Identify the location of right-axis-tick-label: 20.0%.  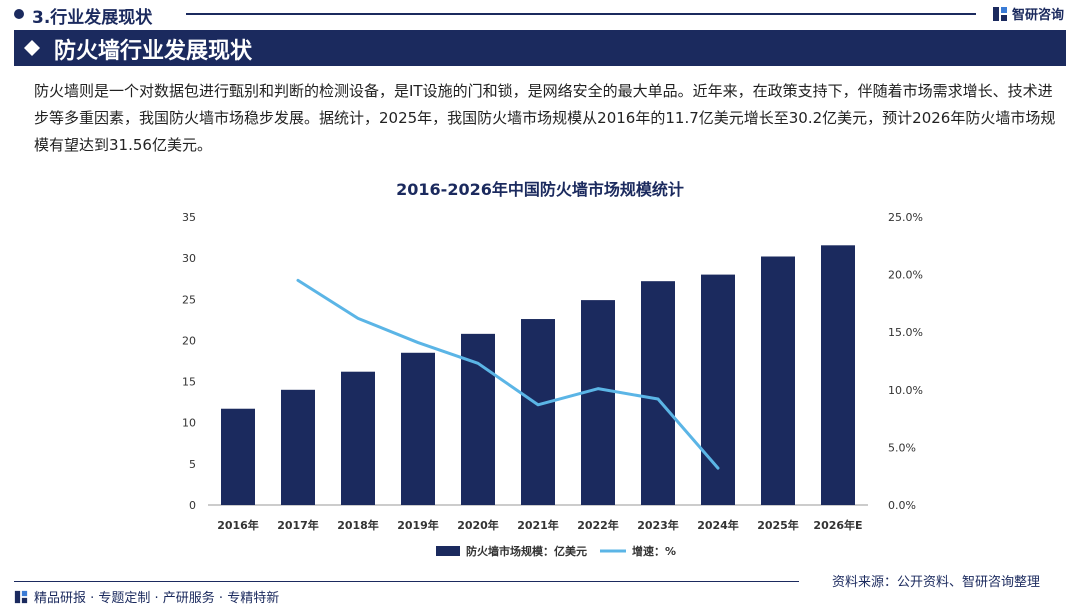
(905, 275).